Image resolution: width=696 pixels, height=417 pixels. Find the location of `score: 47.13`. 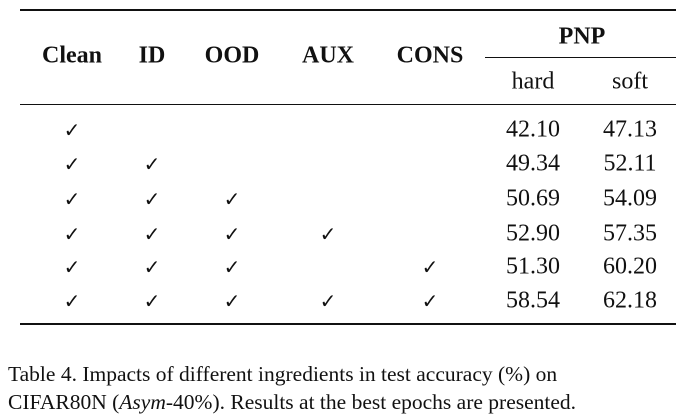

score: 47.13 is located at coordinates (630, 129).